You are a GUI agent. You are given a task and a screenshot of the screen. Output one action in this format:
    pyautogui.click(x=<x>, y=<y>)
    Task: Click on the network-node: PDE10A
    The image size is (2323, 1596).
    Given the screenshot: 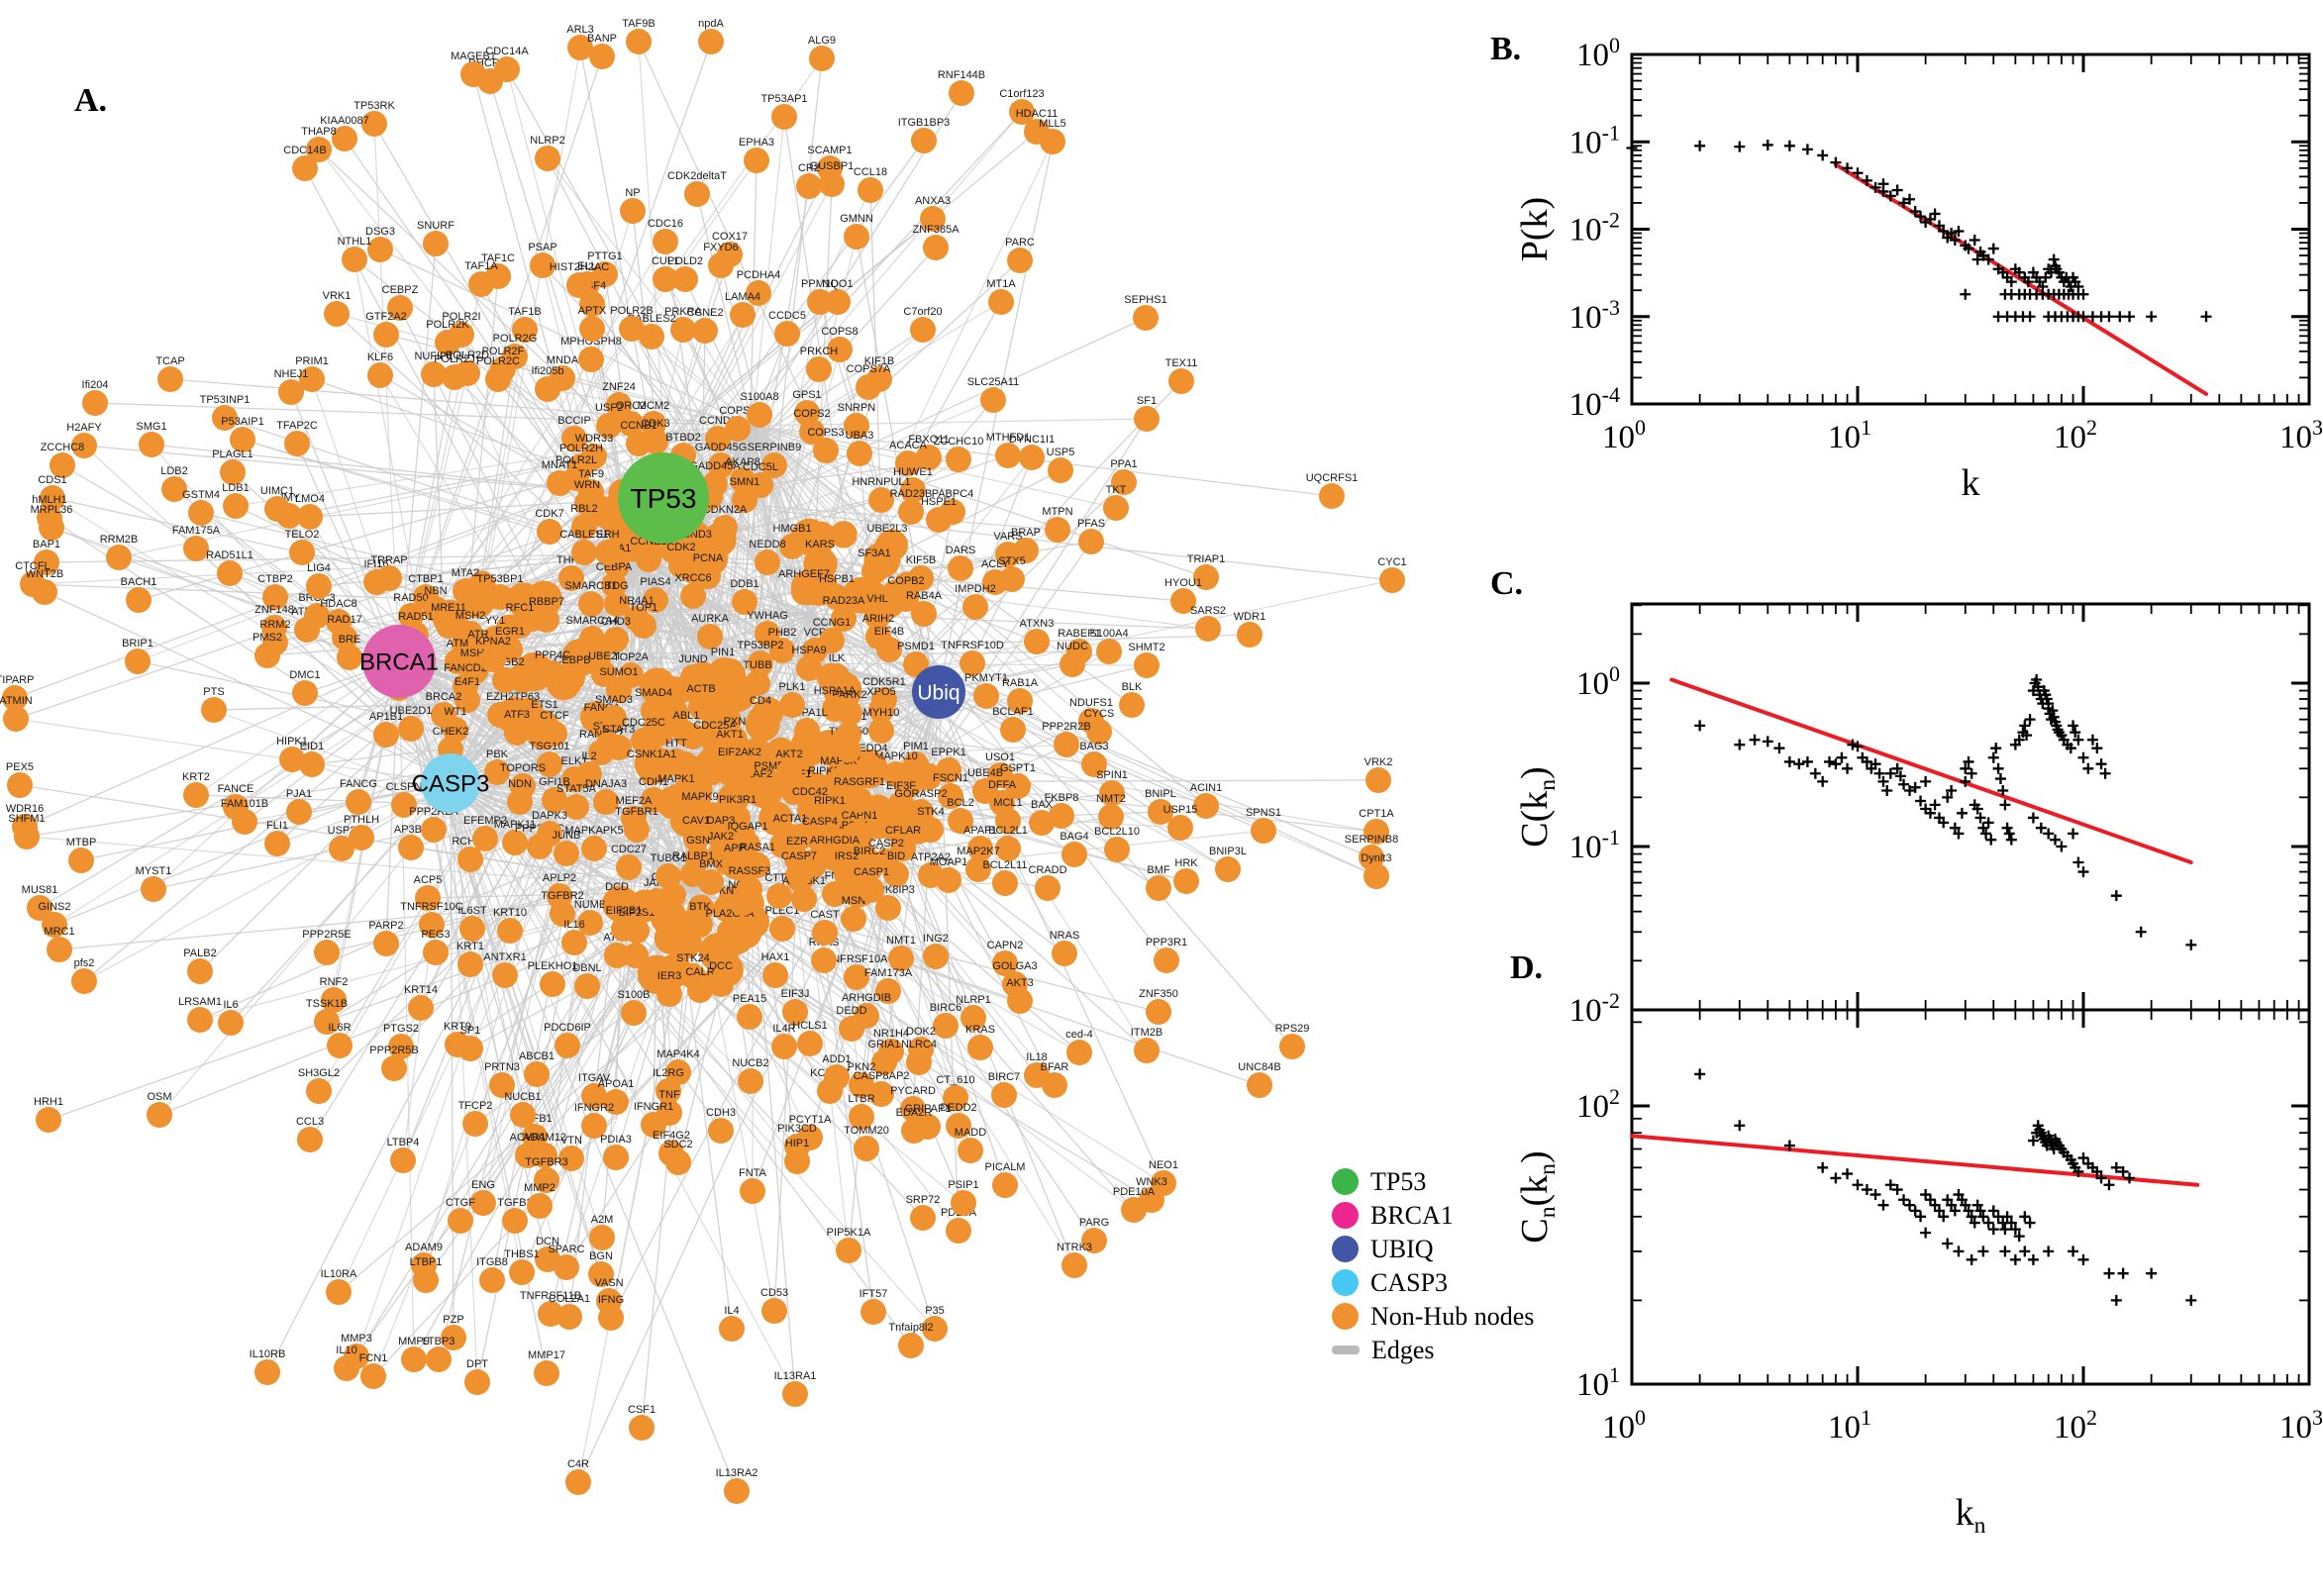 What is the action you would take?
    pyautogui.click(x=1135, y=1204)
    